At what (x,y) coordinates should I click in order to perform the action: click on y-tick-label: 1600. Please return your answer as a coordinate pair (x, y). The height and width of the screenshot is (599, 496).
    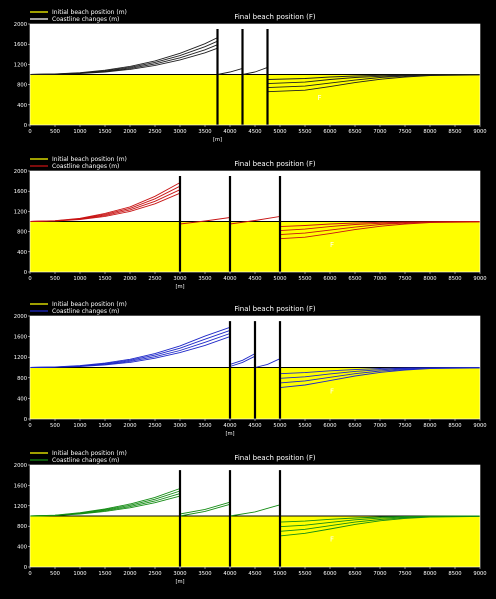
    Looking at the image, I should click on (20, 486).